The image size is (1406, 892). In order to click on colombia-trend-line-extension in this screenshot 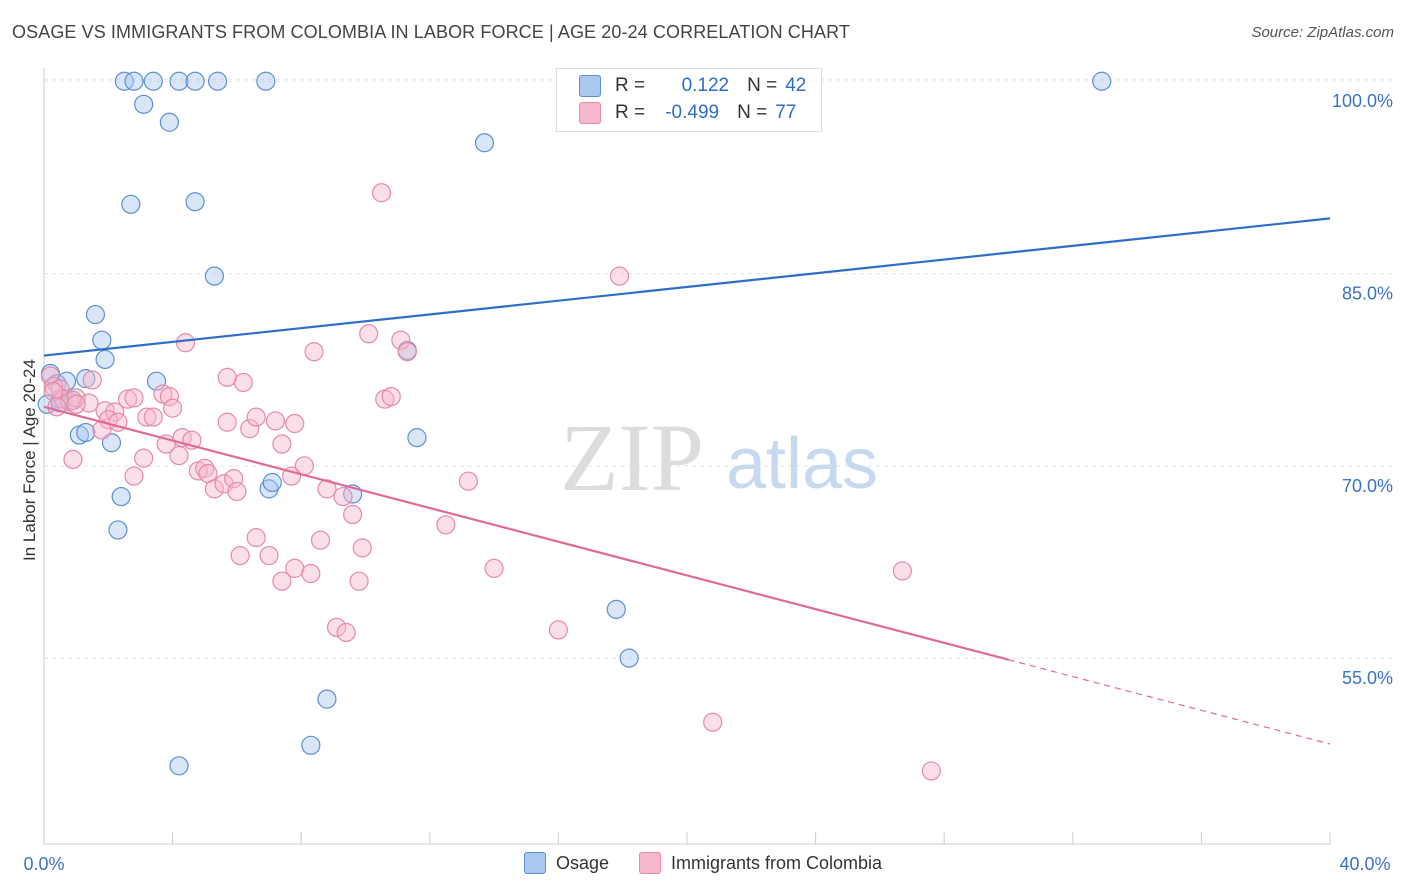, I will do `click(1169, 702)`.